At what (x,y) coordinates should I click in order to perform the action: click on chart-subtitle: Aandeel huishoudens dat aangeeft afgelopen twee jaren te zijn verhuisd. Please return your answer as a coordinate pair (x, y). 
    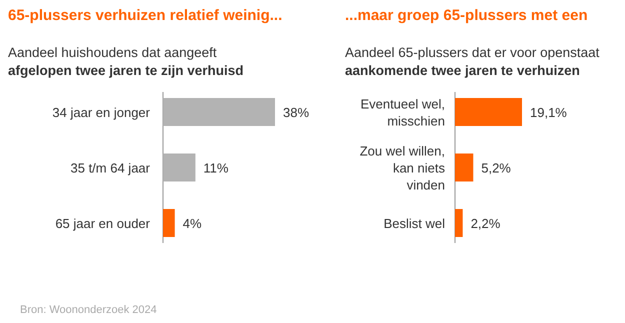
    Looking at the image, I should click on (126, 61).